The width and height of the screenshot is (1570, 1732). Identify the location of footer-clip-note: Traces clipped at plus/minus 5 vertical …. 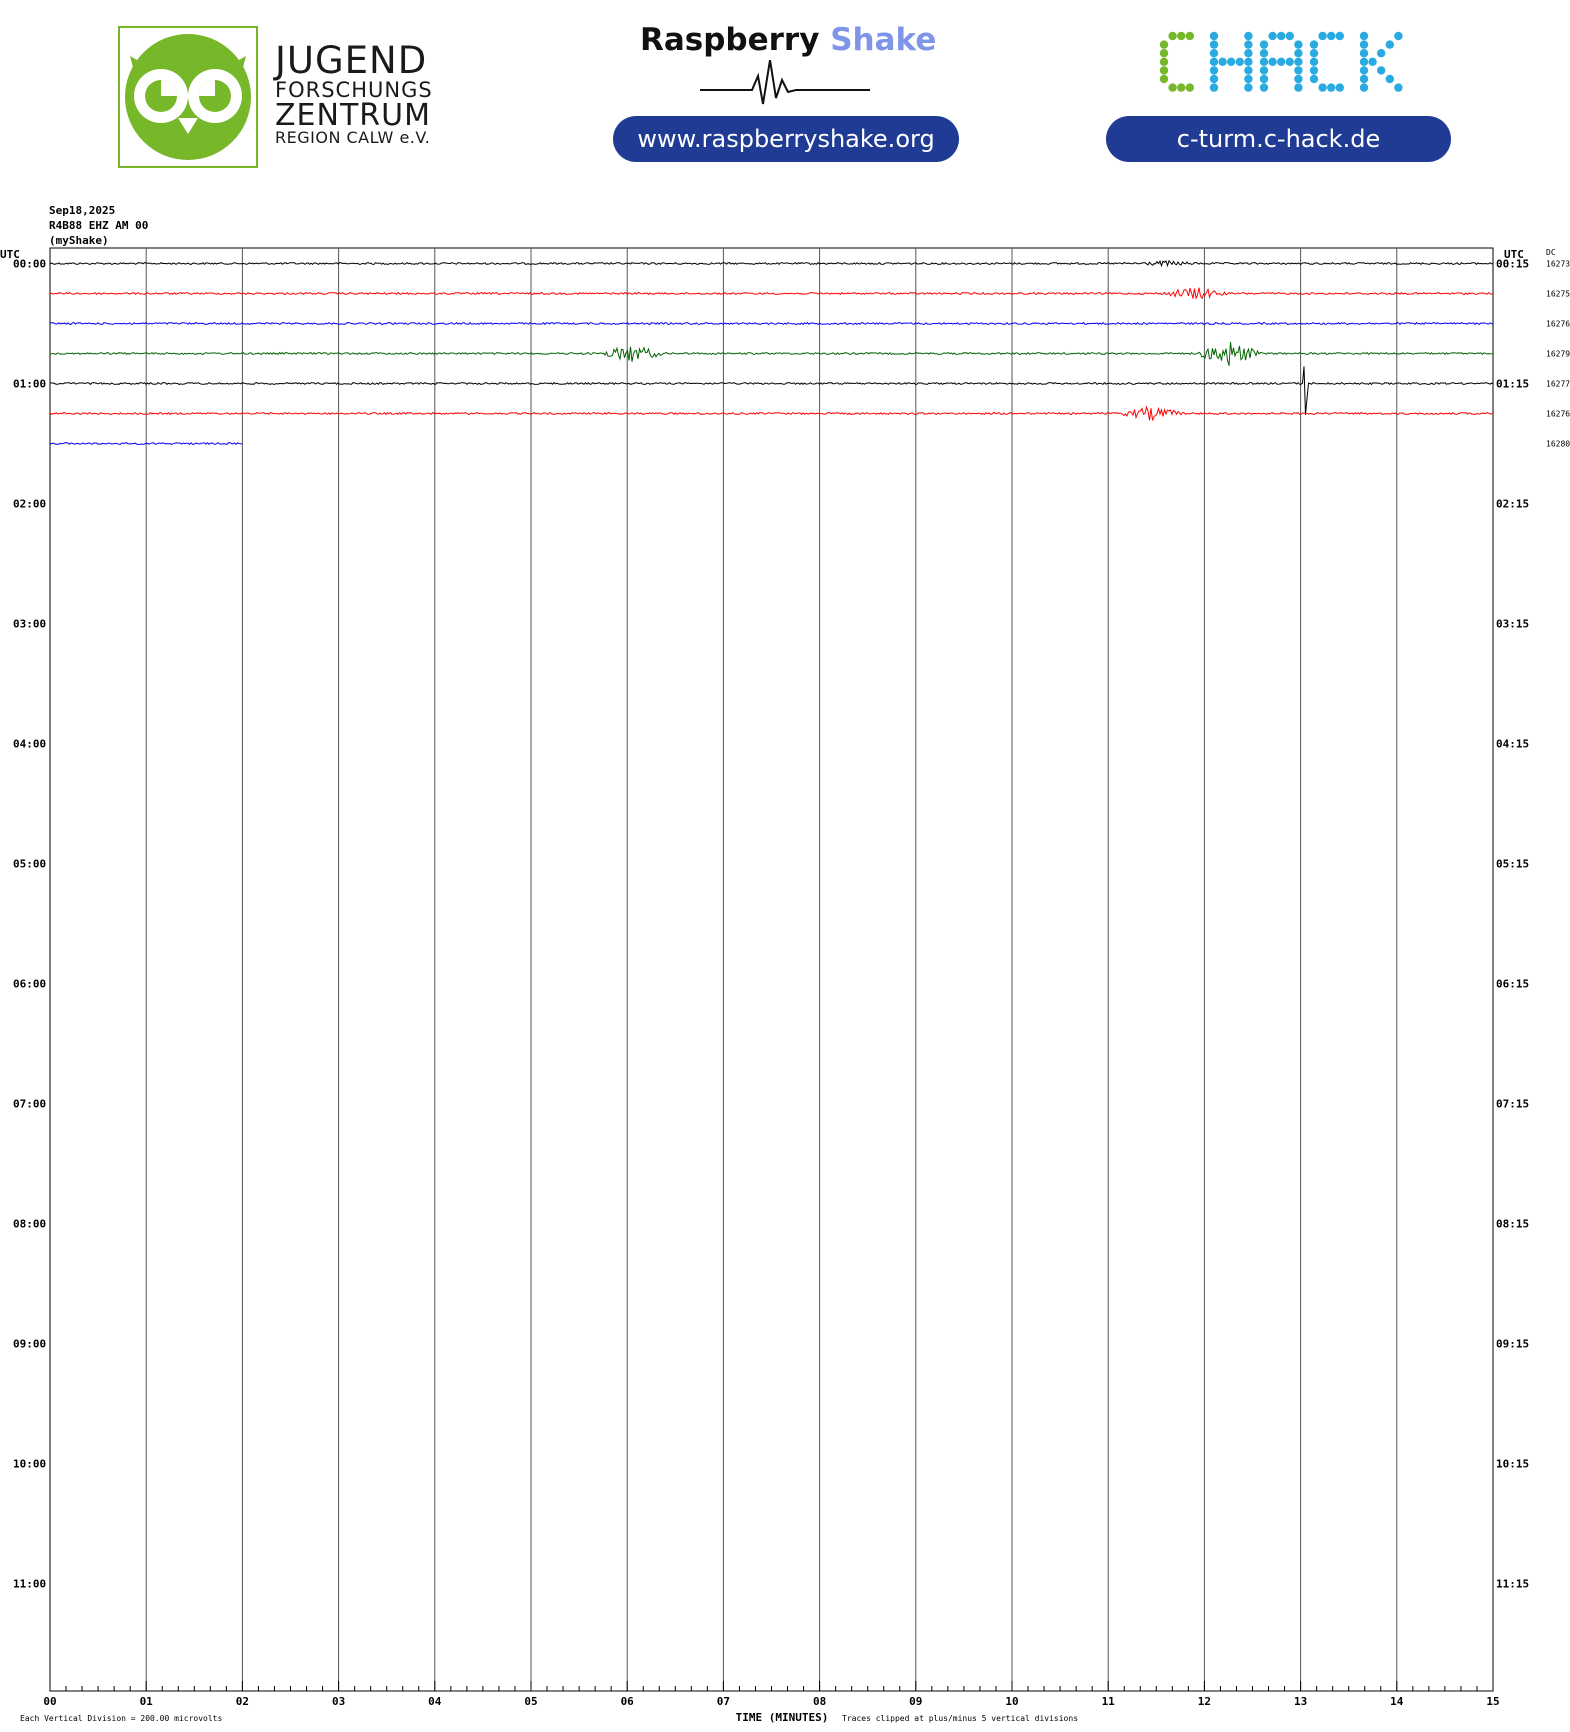
(960, 1718).